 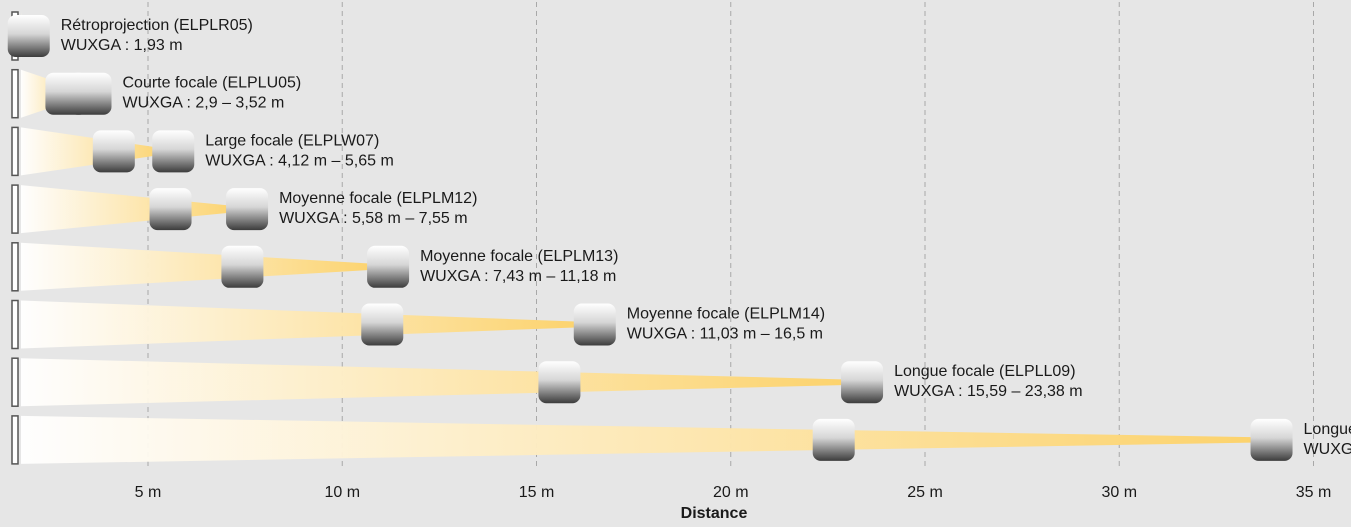 I want to click on x-tick-label-10: 10 m, so click(x=342, y=492).